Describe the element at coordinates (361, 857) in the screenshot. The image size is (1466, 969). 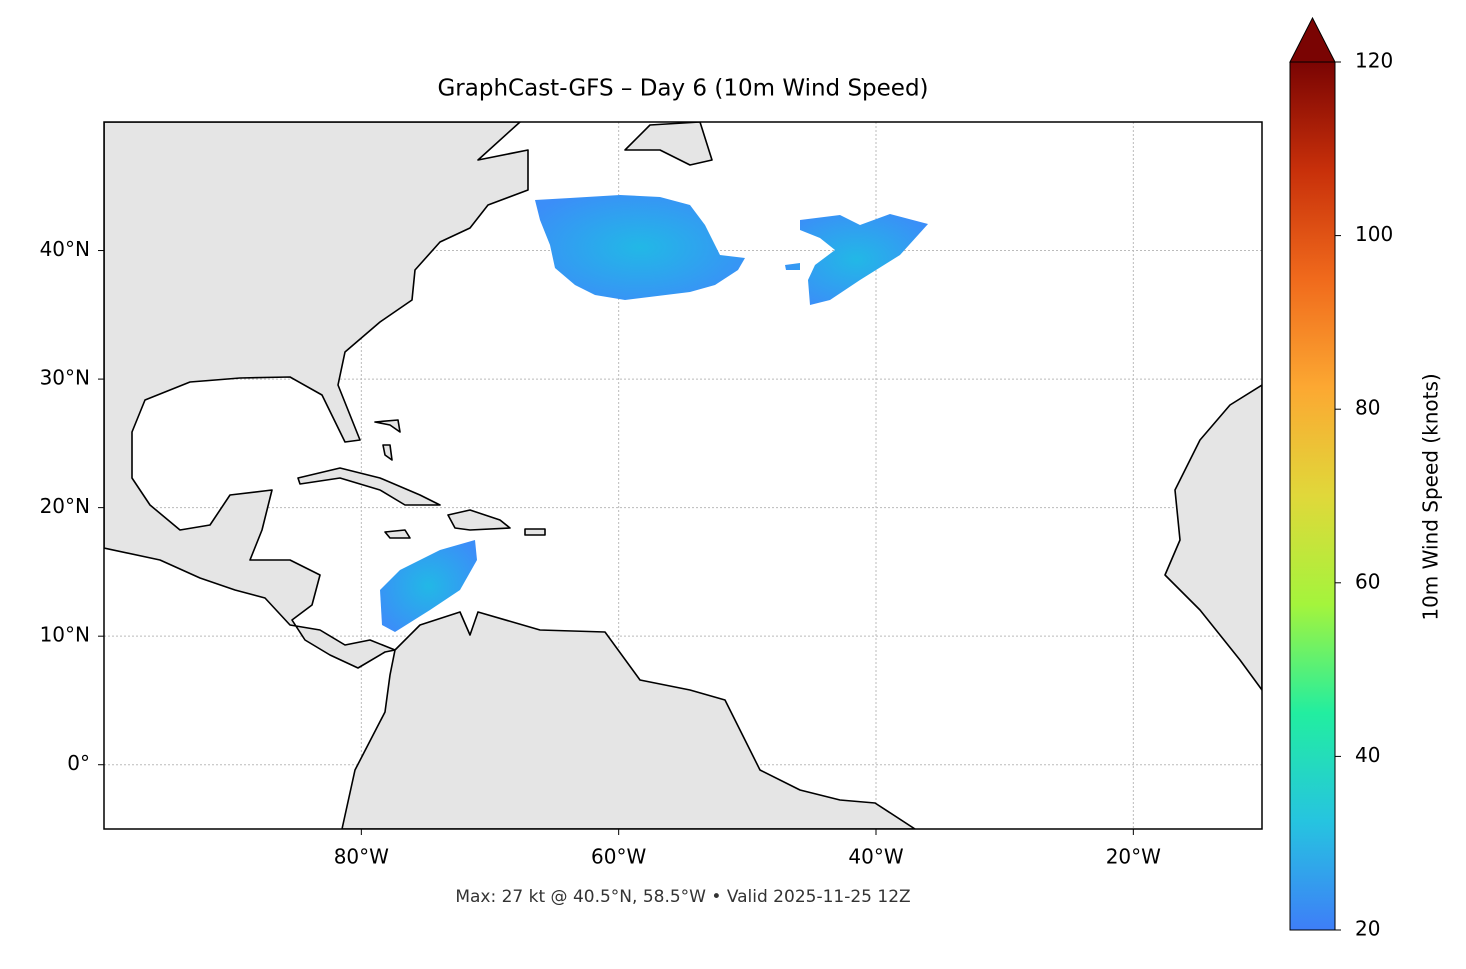
I see `x-tick-label: 80°W` at that location.